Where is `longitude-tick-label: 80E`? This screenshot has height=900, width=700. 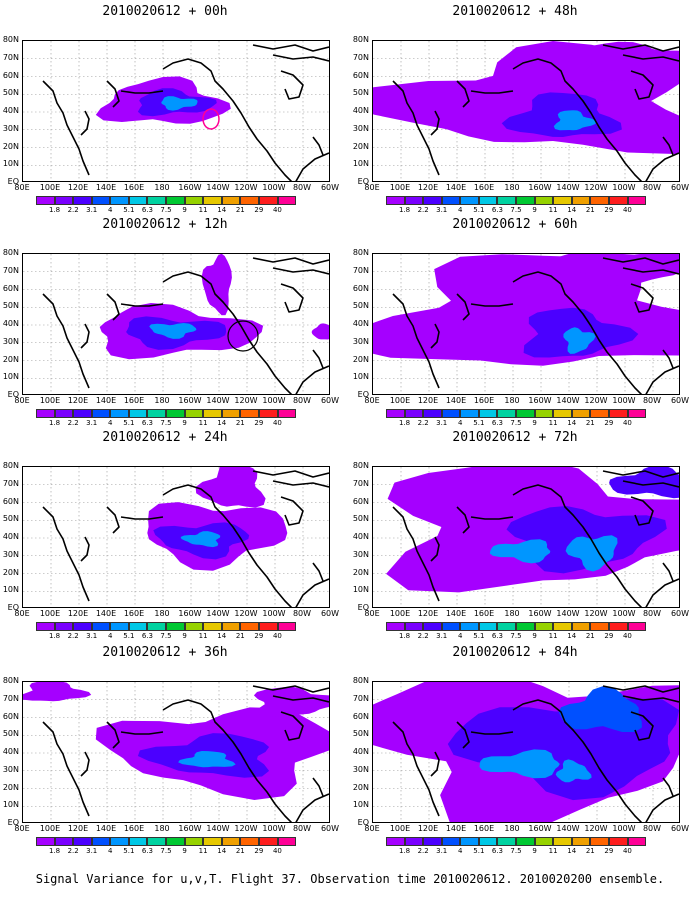 longitude-tick-label: 80E is located at coordinates (372, 187).